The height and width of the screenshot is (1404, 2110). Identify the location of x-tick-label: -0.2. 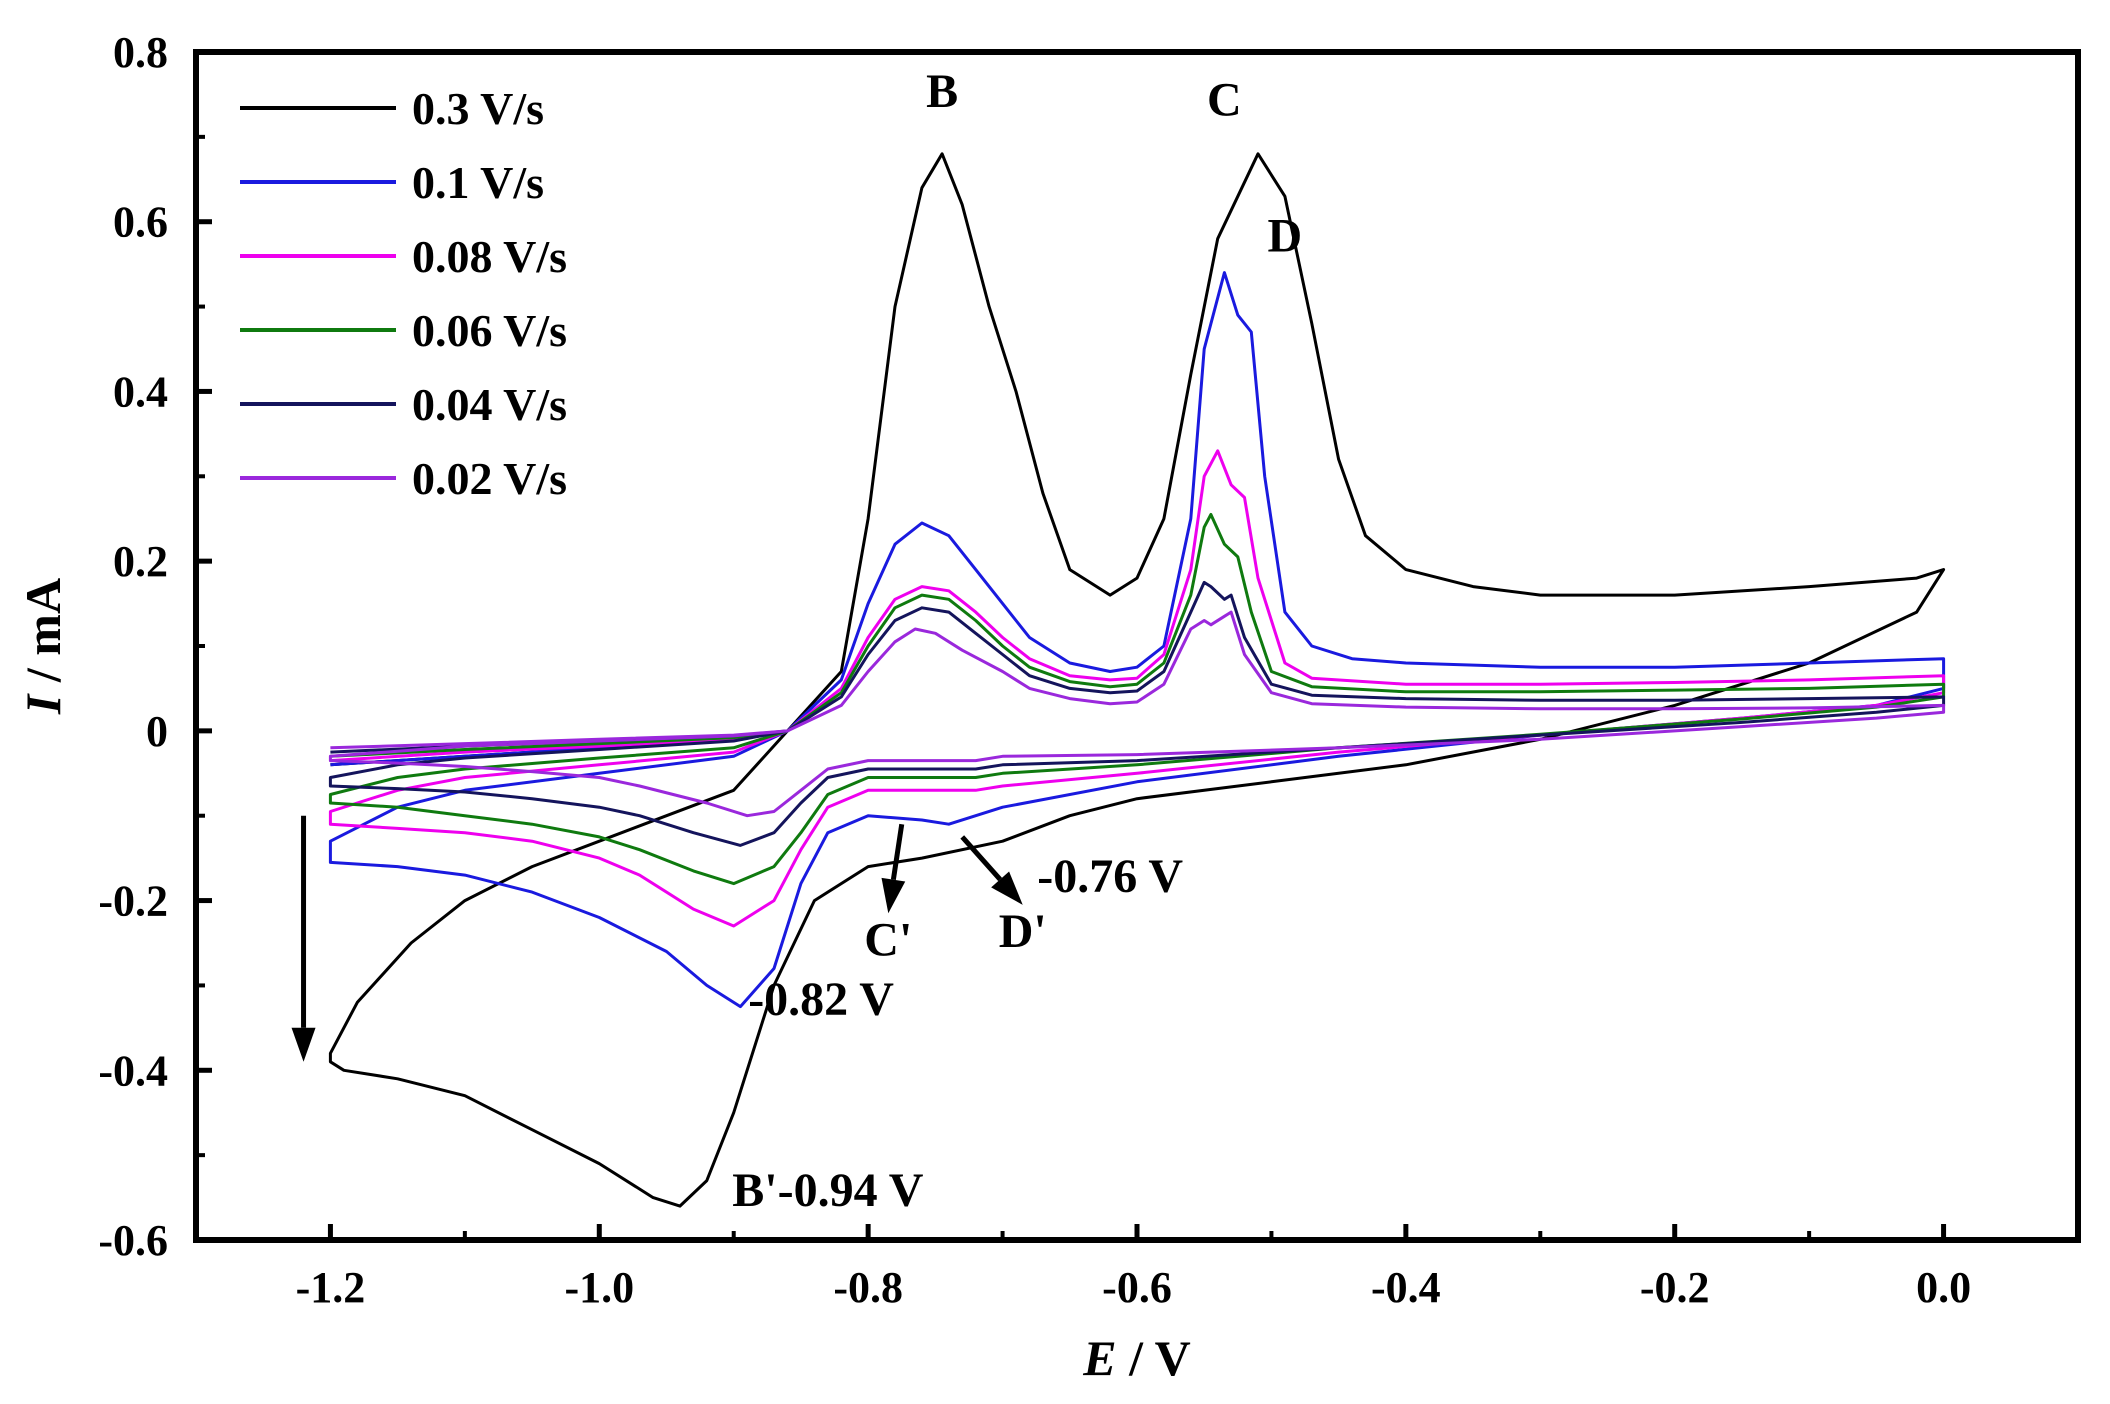
(1675, 1287).